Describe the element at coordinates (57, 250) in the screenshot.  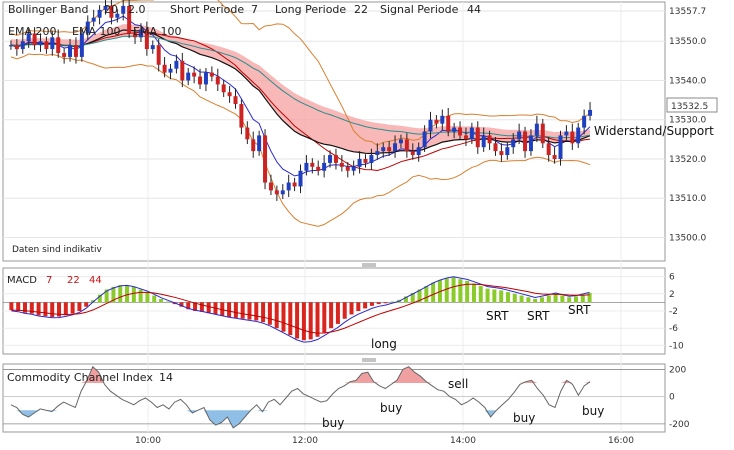
I see `indicative-note: Daten sind indikativ` at that location.